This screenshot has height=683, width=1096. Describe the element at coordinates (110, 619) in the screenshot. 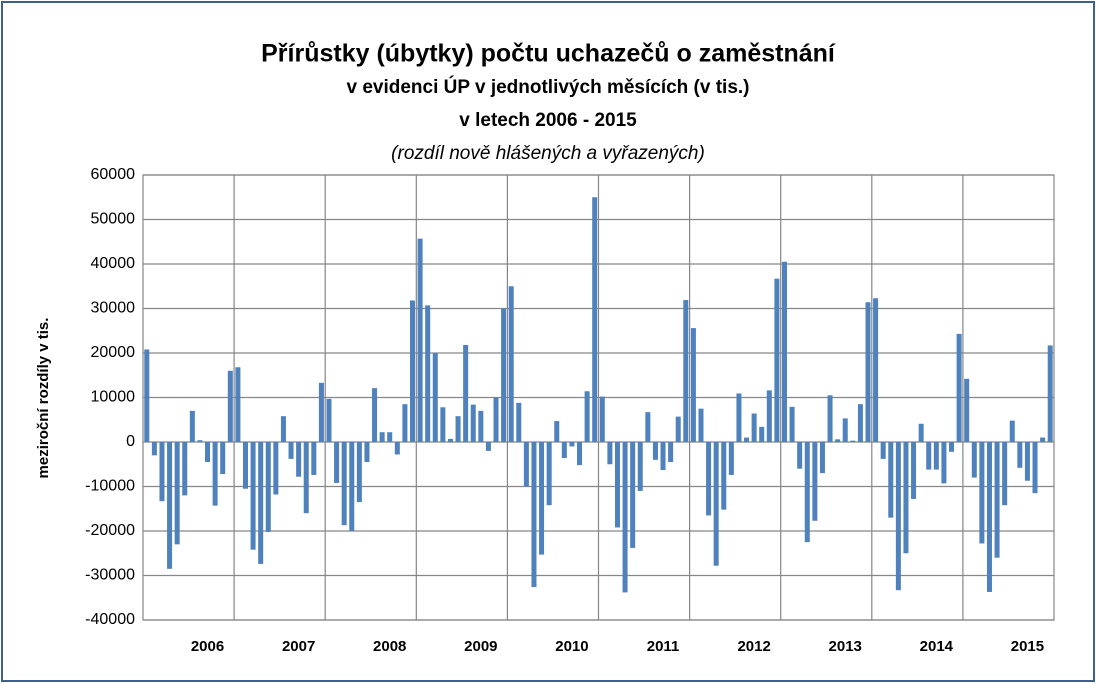

I see `y-tick-label: -40000` at that location.